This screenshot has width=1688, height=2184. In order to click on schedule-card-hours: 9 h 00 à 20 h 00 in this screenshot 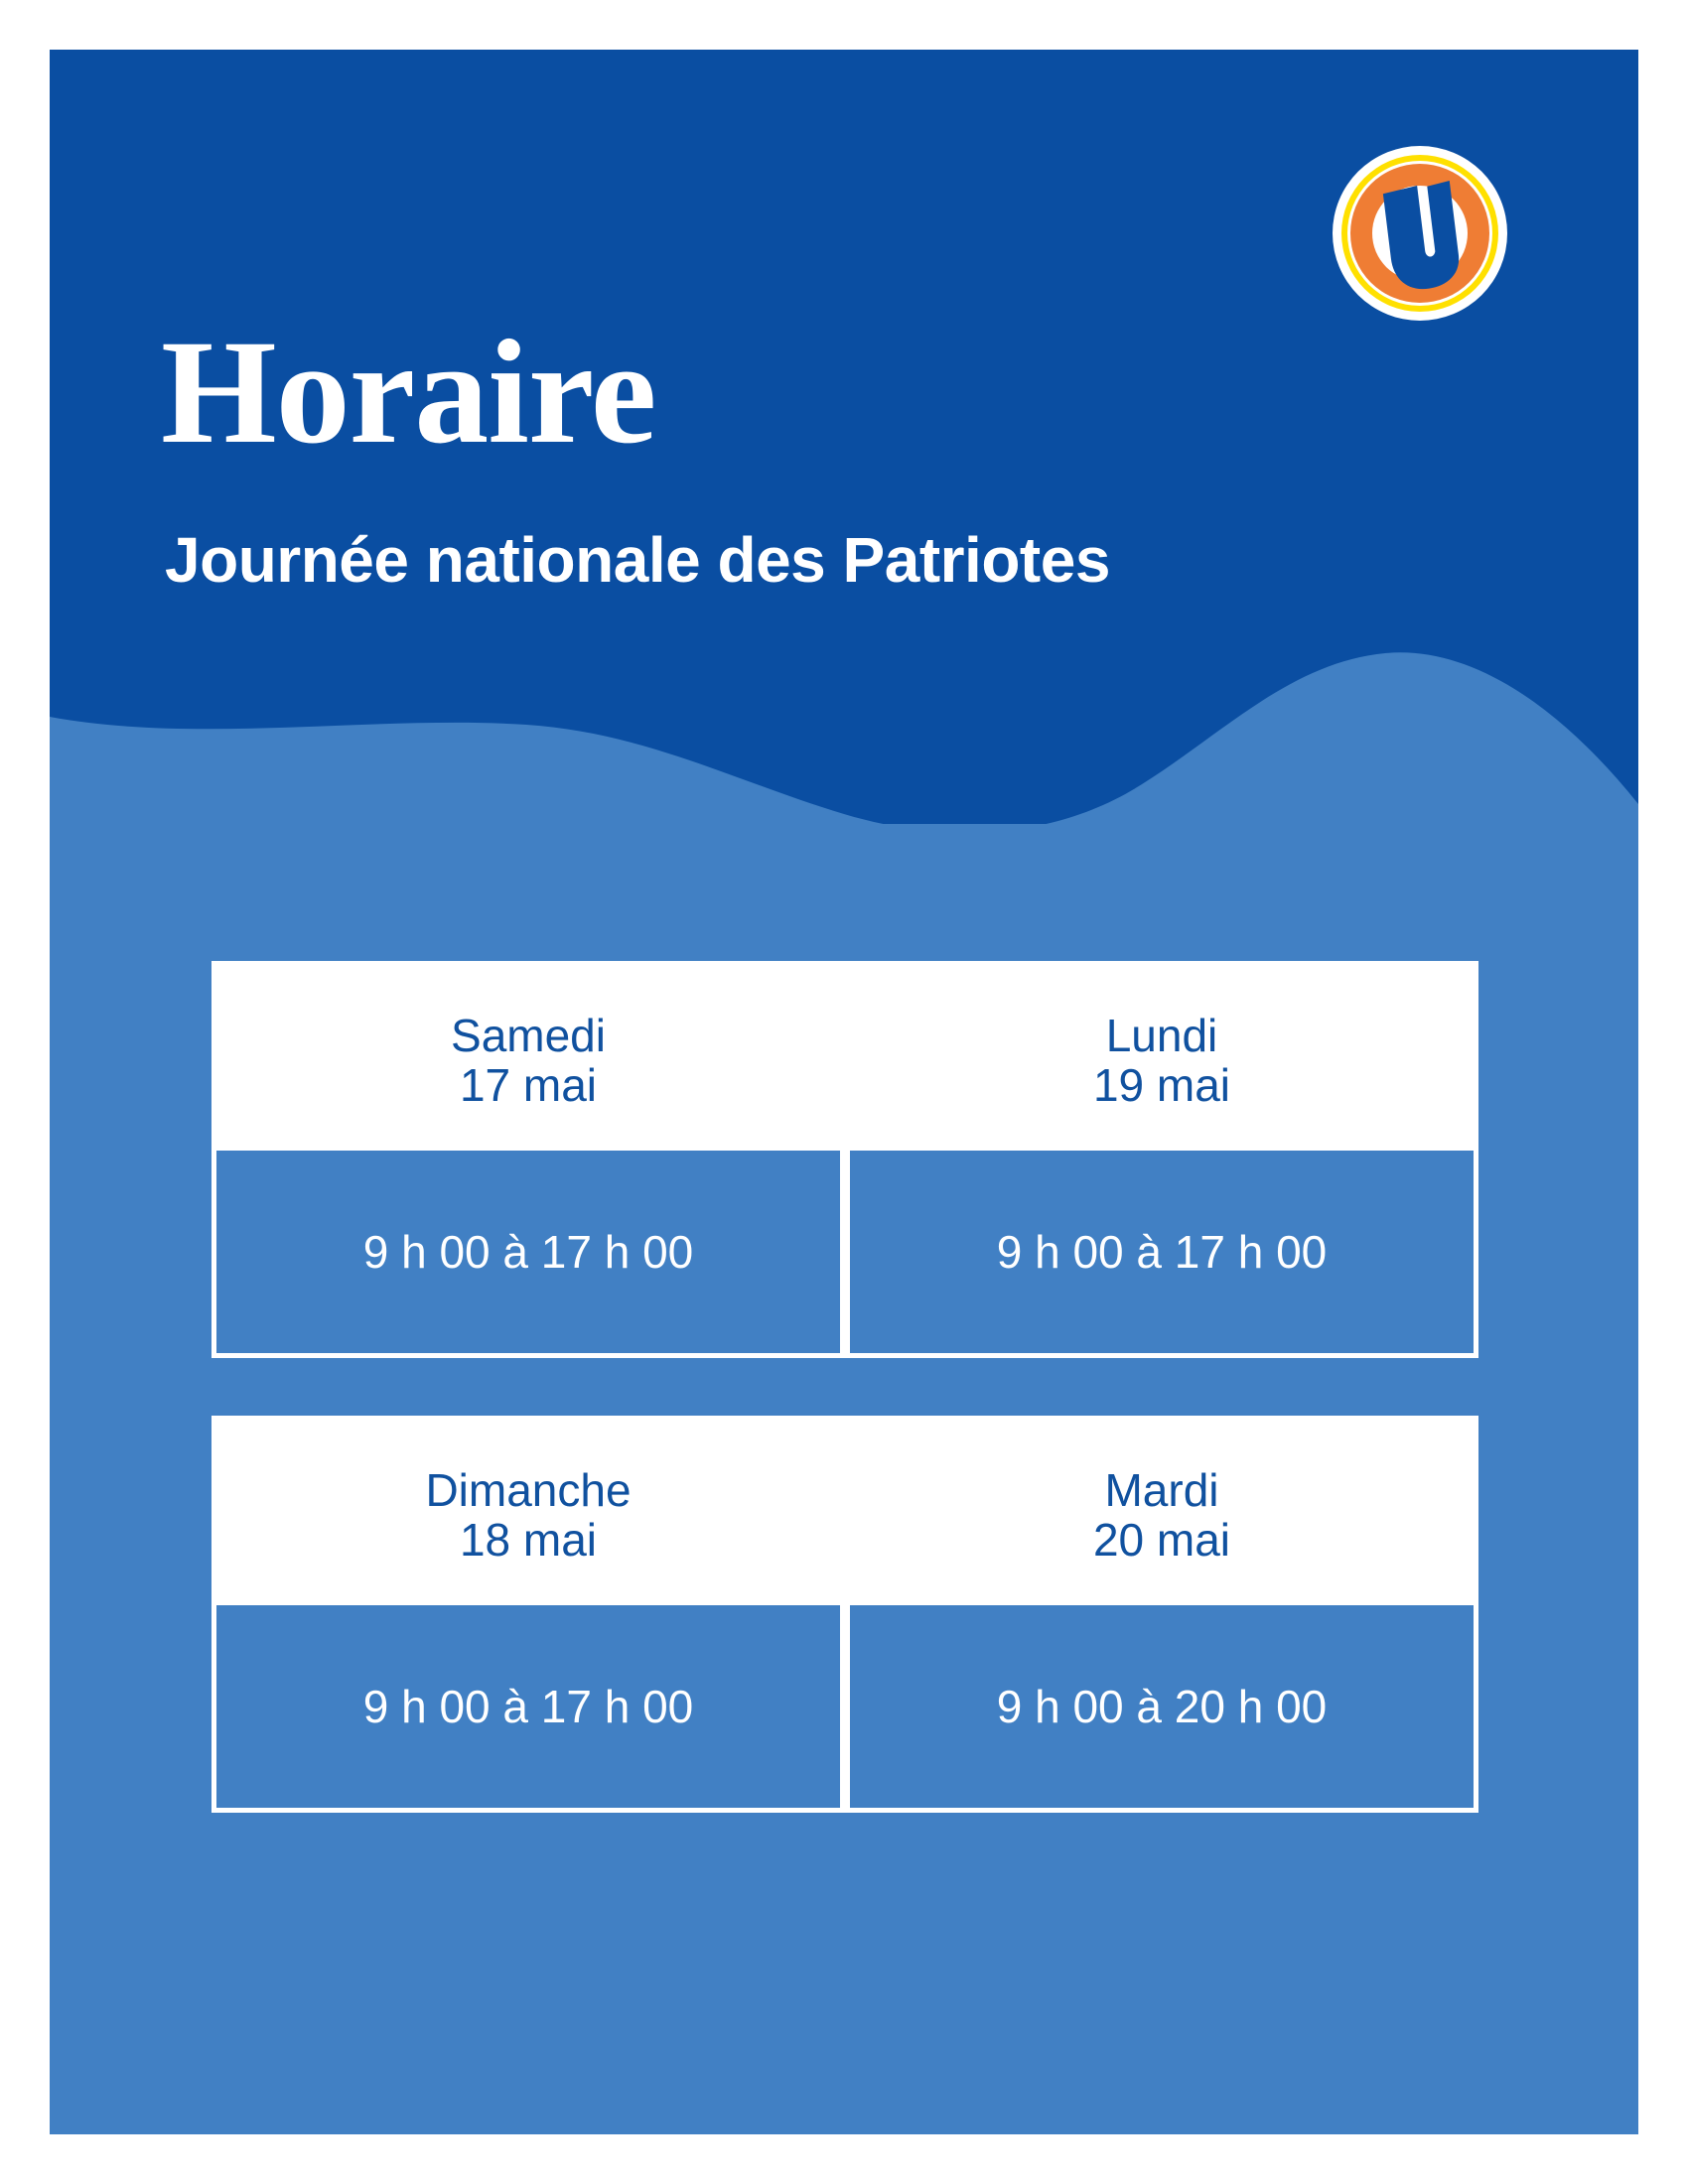, I will do `click(1162, 1706)`.